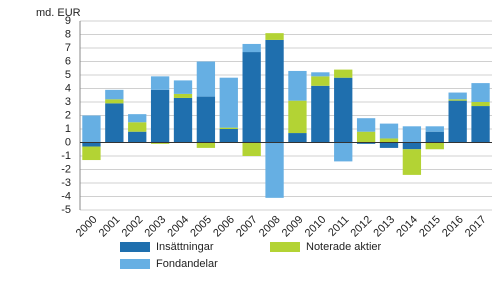 The image size is (493, 306). What do you see at coordinates (293, 227) in the screenshot?
I see `x-tick-label: 2009` at bounding box center [293, 227].